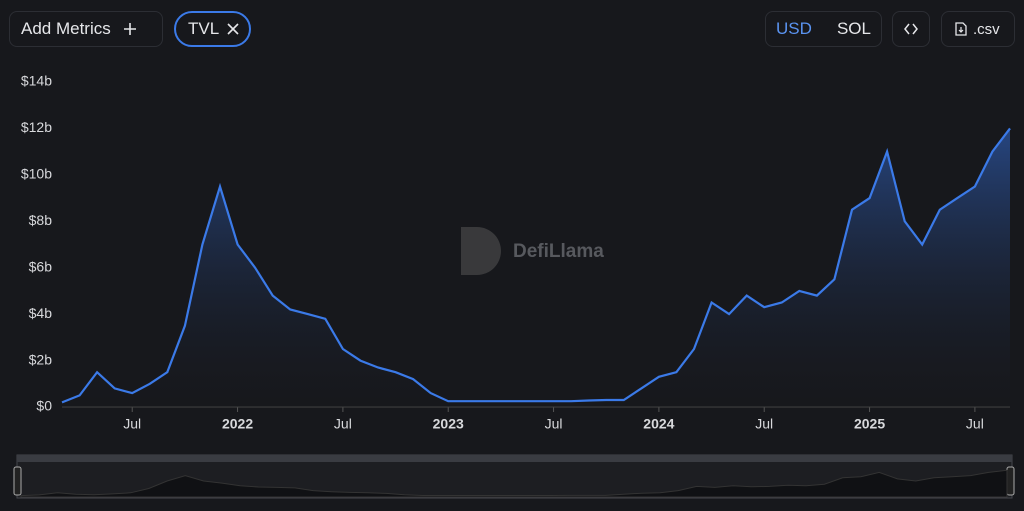 This screenshot has height=511, width=1024. I want to click on tvl-chip: TVL, so click(212, 29).